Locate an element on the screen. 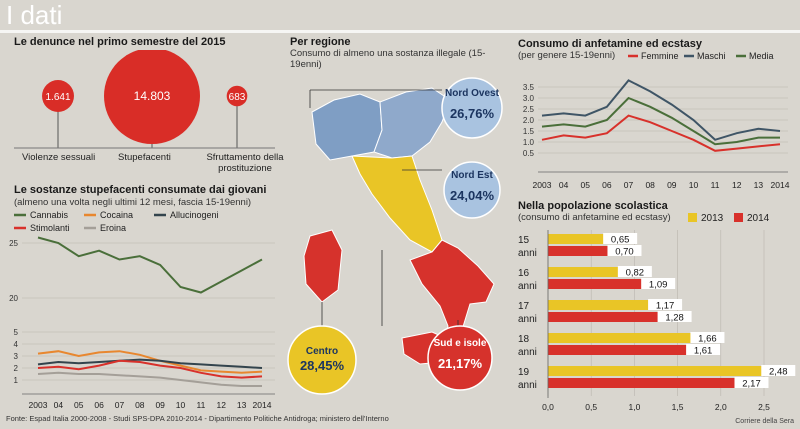  sostanze-line-cocaina is located at coordinates (150, 362).